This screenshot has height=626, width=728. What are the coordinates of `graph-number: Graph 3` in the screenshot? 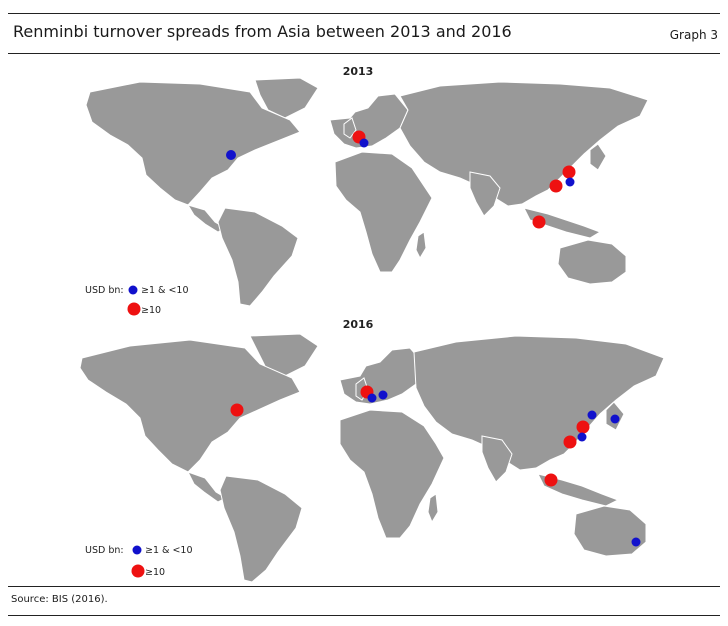 It's located at (693, 35).